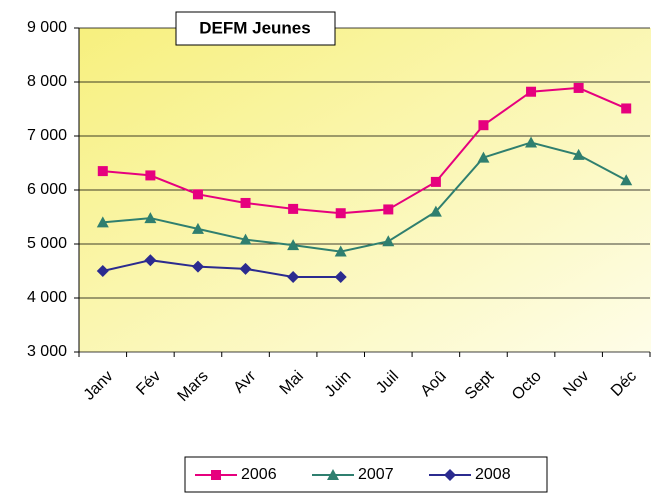 The height and width of the screenshot is (502, 651). Describe the element at coordinates (47, 297) in the screenshot. I see `y-tick-label: 4 000` at that location.